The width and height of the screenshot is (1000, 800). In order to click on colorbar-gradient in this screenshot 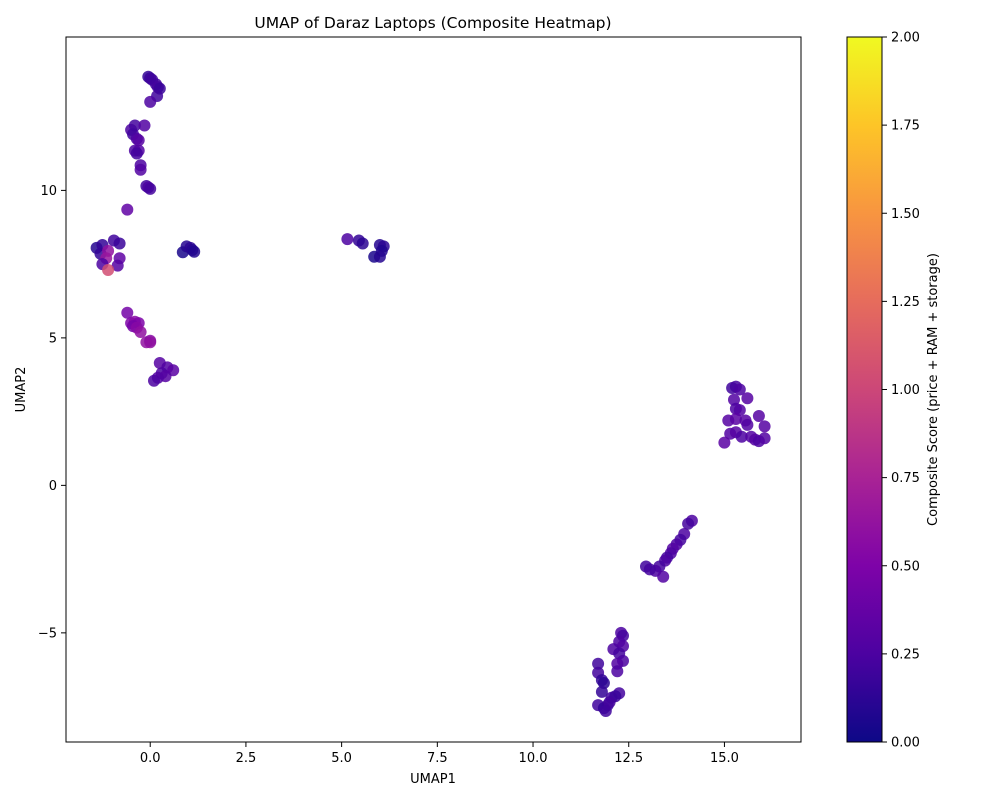, I will do `click(864, 389)`.